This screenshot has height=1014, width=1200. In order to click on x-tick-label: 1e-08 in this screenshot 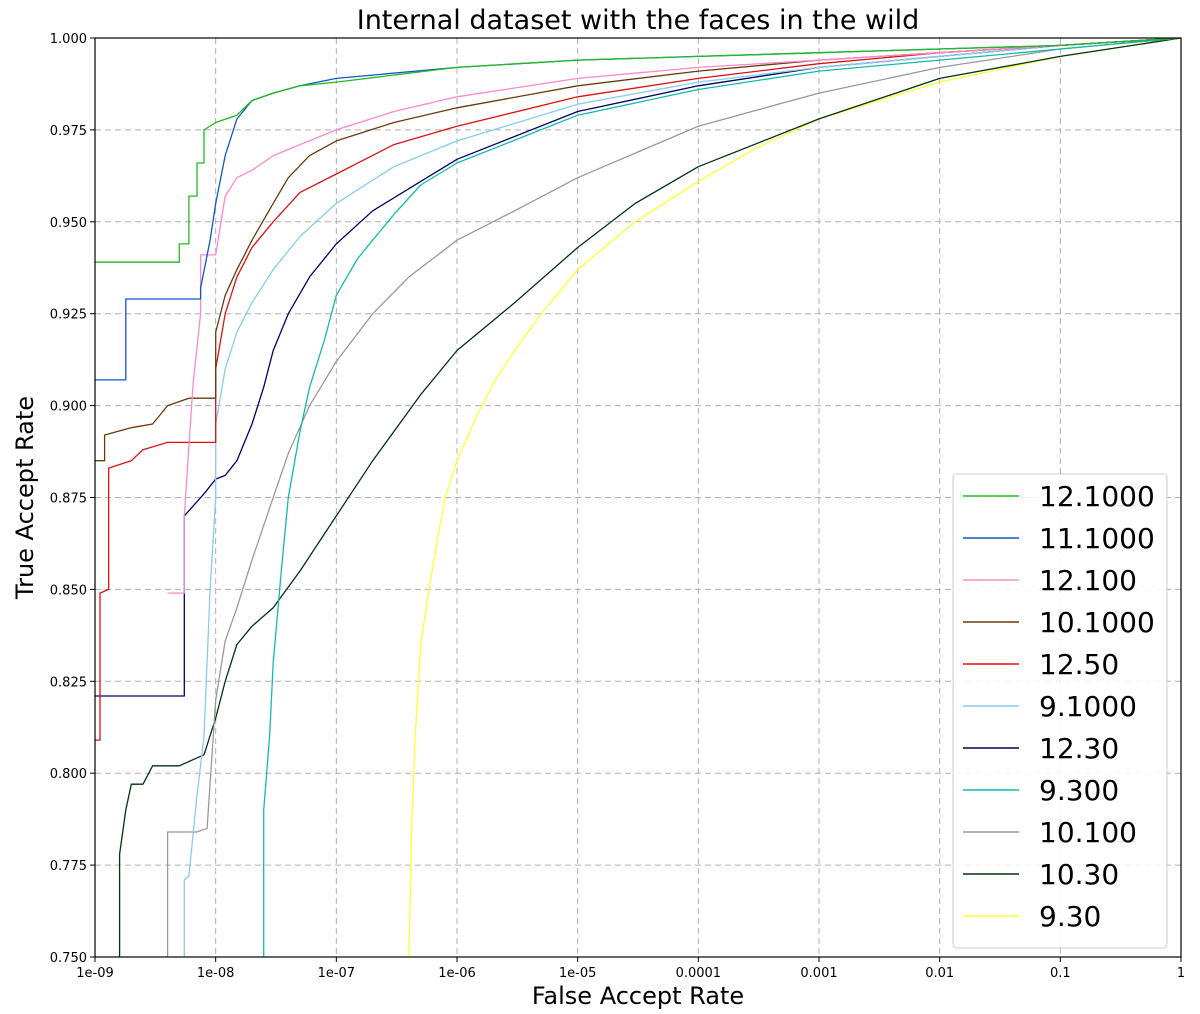, I will do `click(216, 973)`.